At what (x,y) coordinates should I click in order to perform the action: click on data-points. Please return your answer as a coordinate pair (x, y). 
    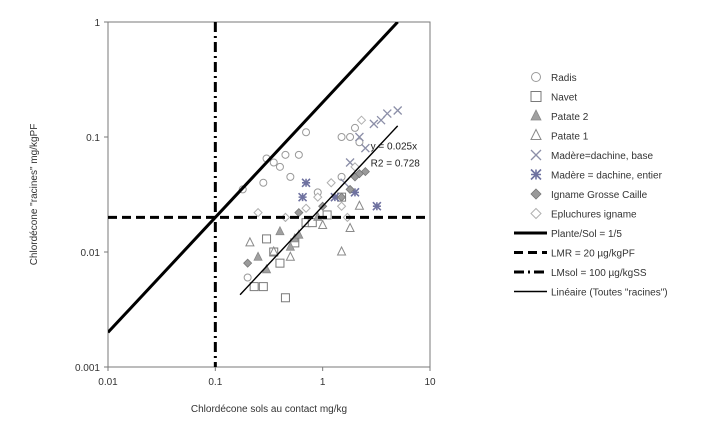
    Looking at the image, I should click on (320, 204).